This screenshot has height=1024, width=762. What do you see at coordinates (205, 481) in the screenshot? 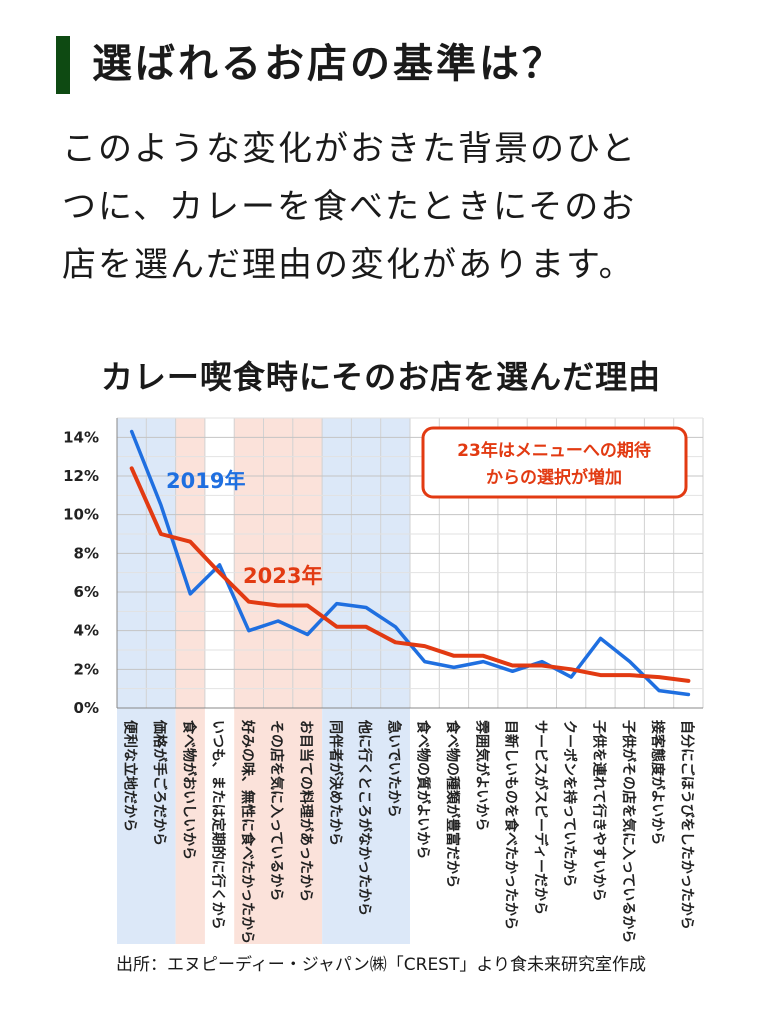
I see `series-label-2019: 2019年` at bounding box center [205, 481].